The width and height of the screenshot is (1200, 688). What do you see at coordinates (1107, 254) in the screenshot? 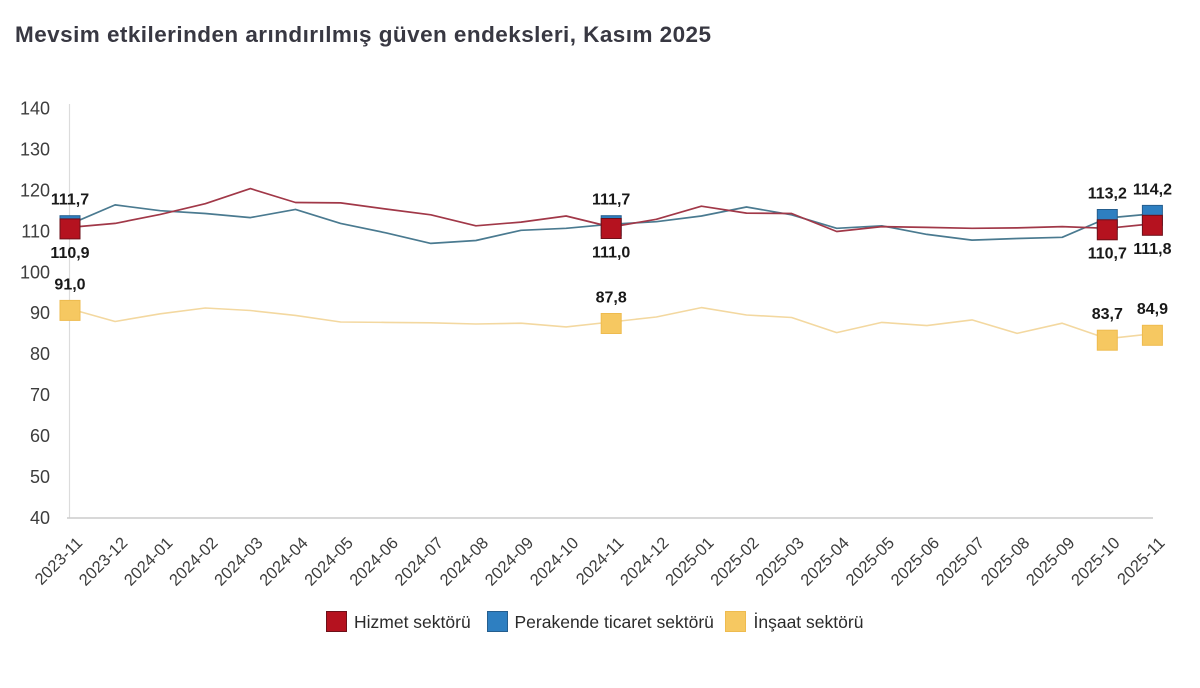
I see `svg-text: 110,7` at bounding box center [1107, 254].